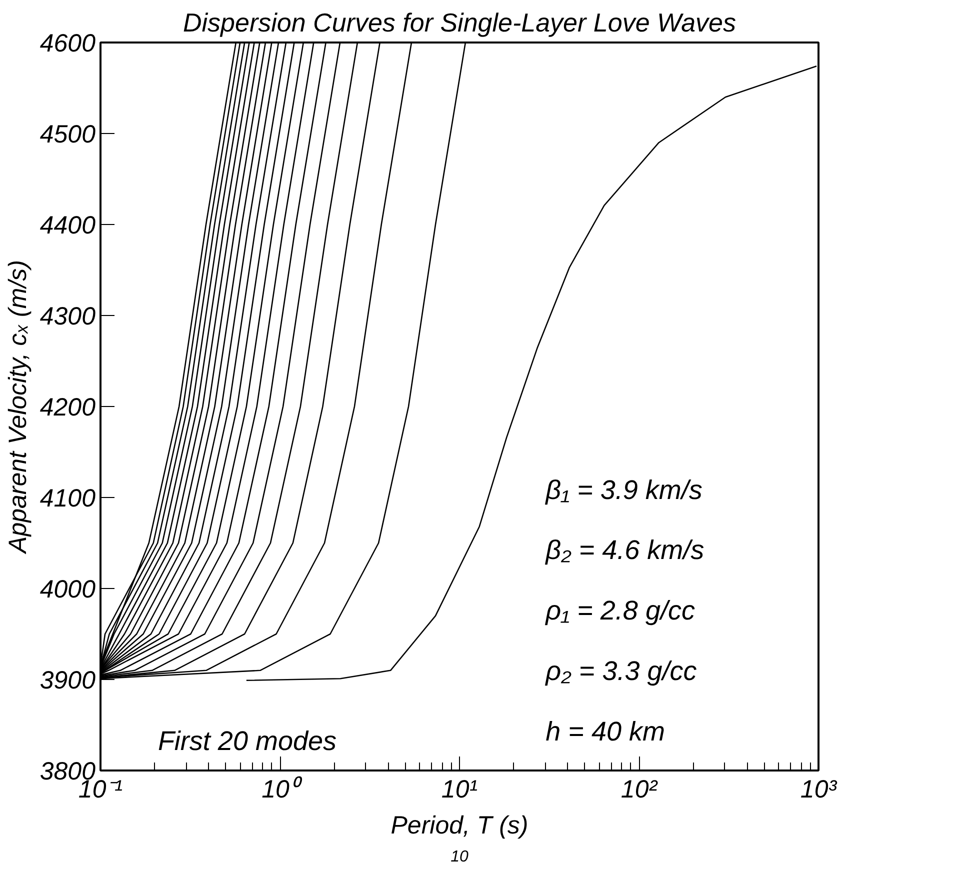 The image size is (968, 878). I want to click on chart-title: Dispersion Curves for Single-Layer Love Waves, so click(459, 23).